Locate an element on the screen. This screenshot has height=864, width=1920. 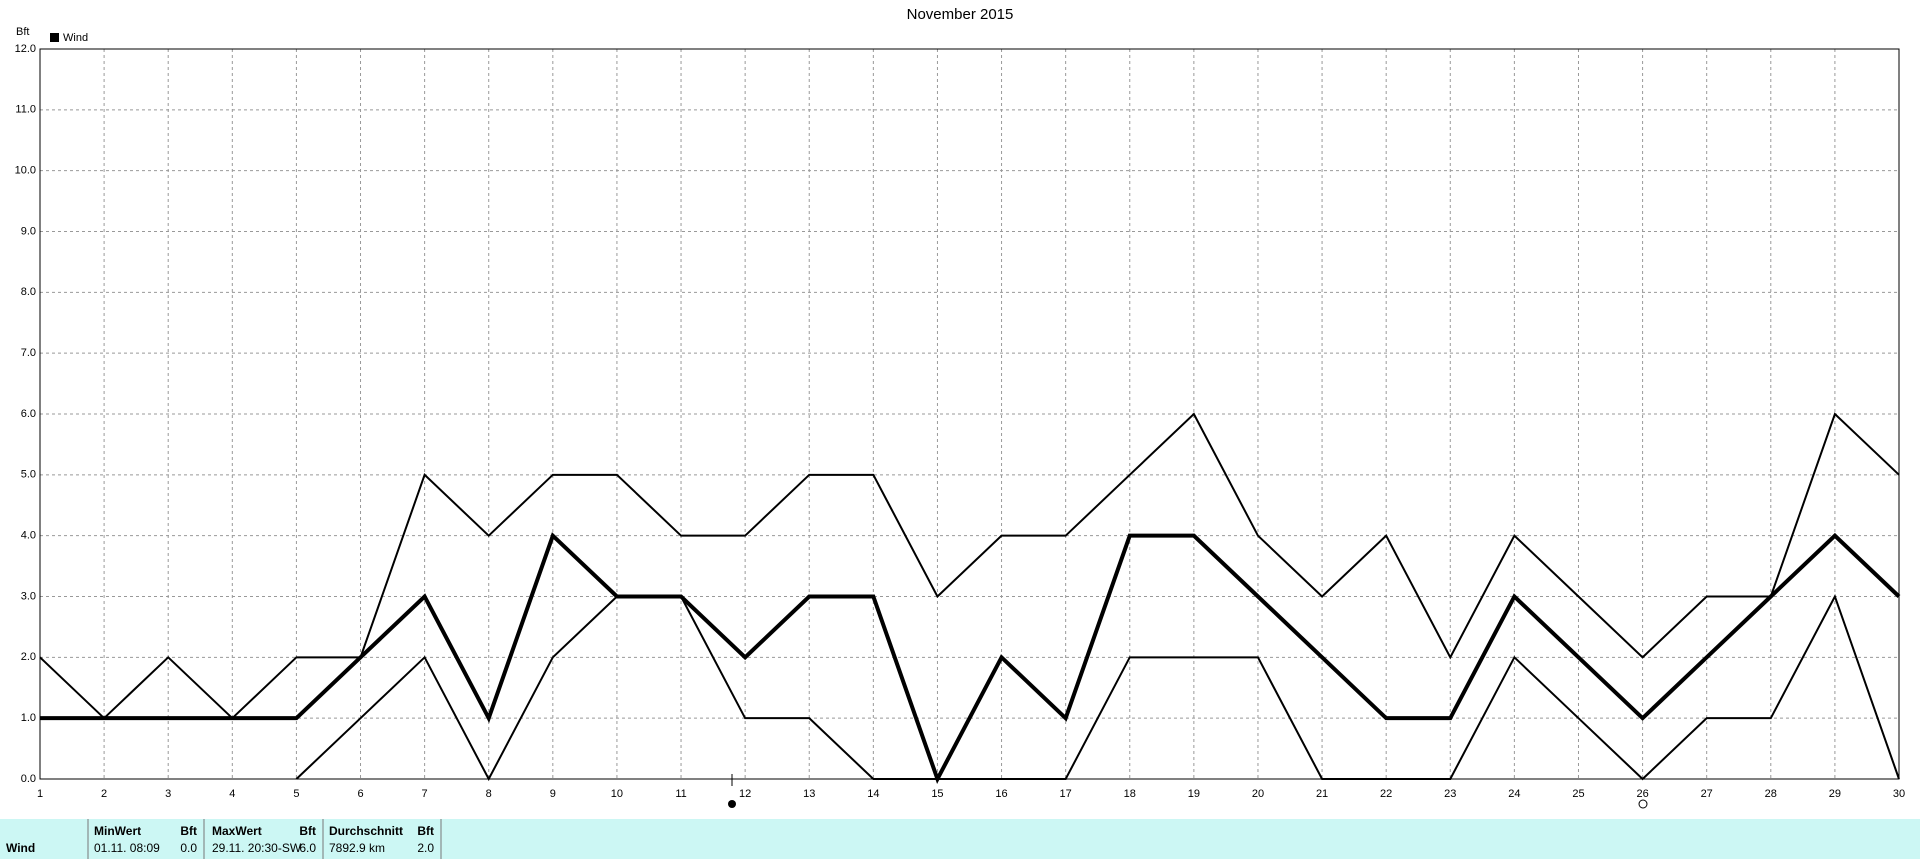
y-tick-label: 4.0 is located at coordinates (28, 536).